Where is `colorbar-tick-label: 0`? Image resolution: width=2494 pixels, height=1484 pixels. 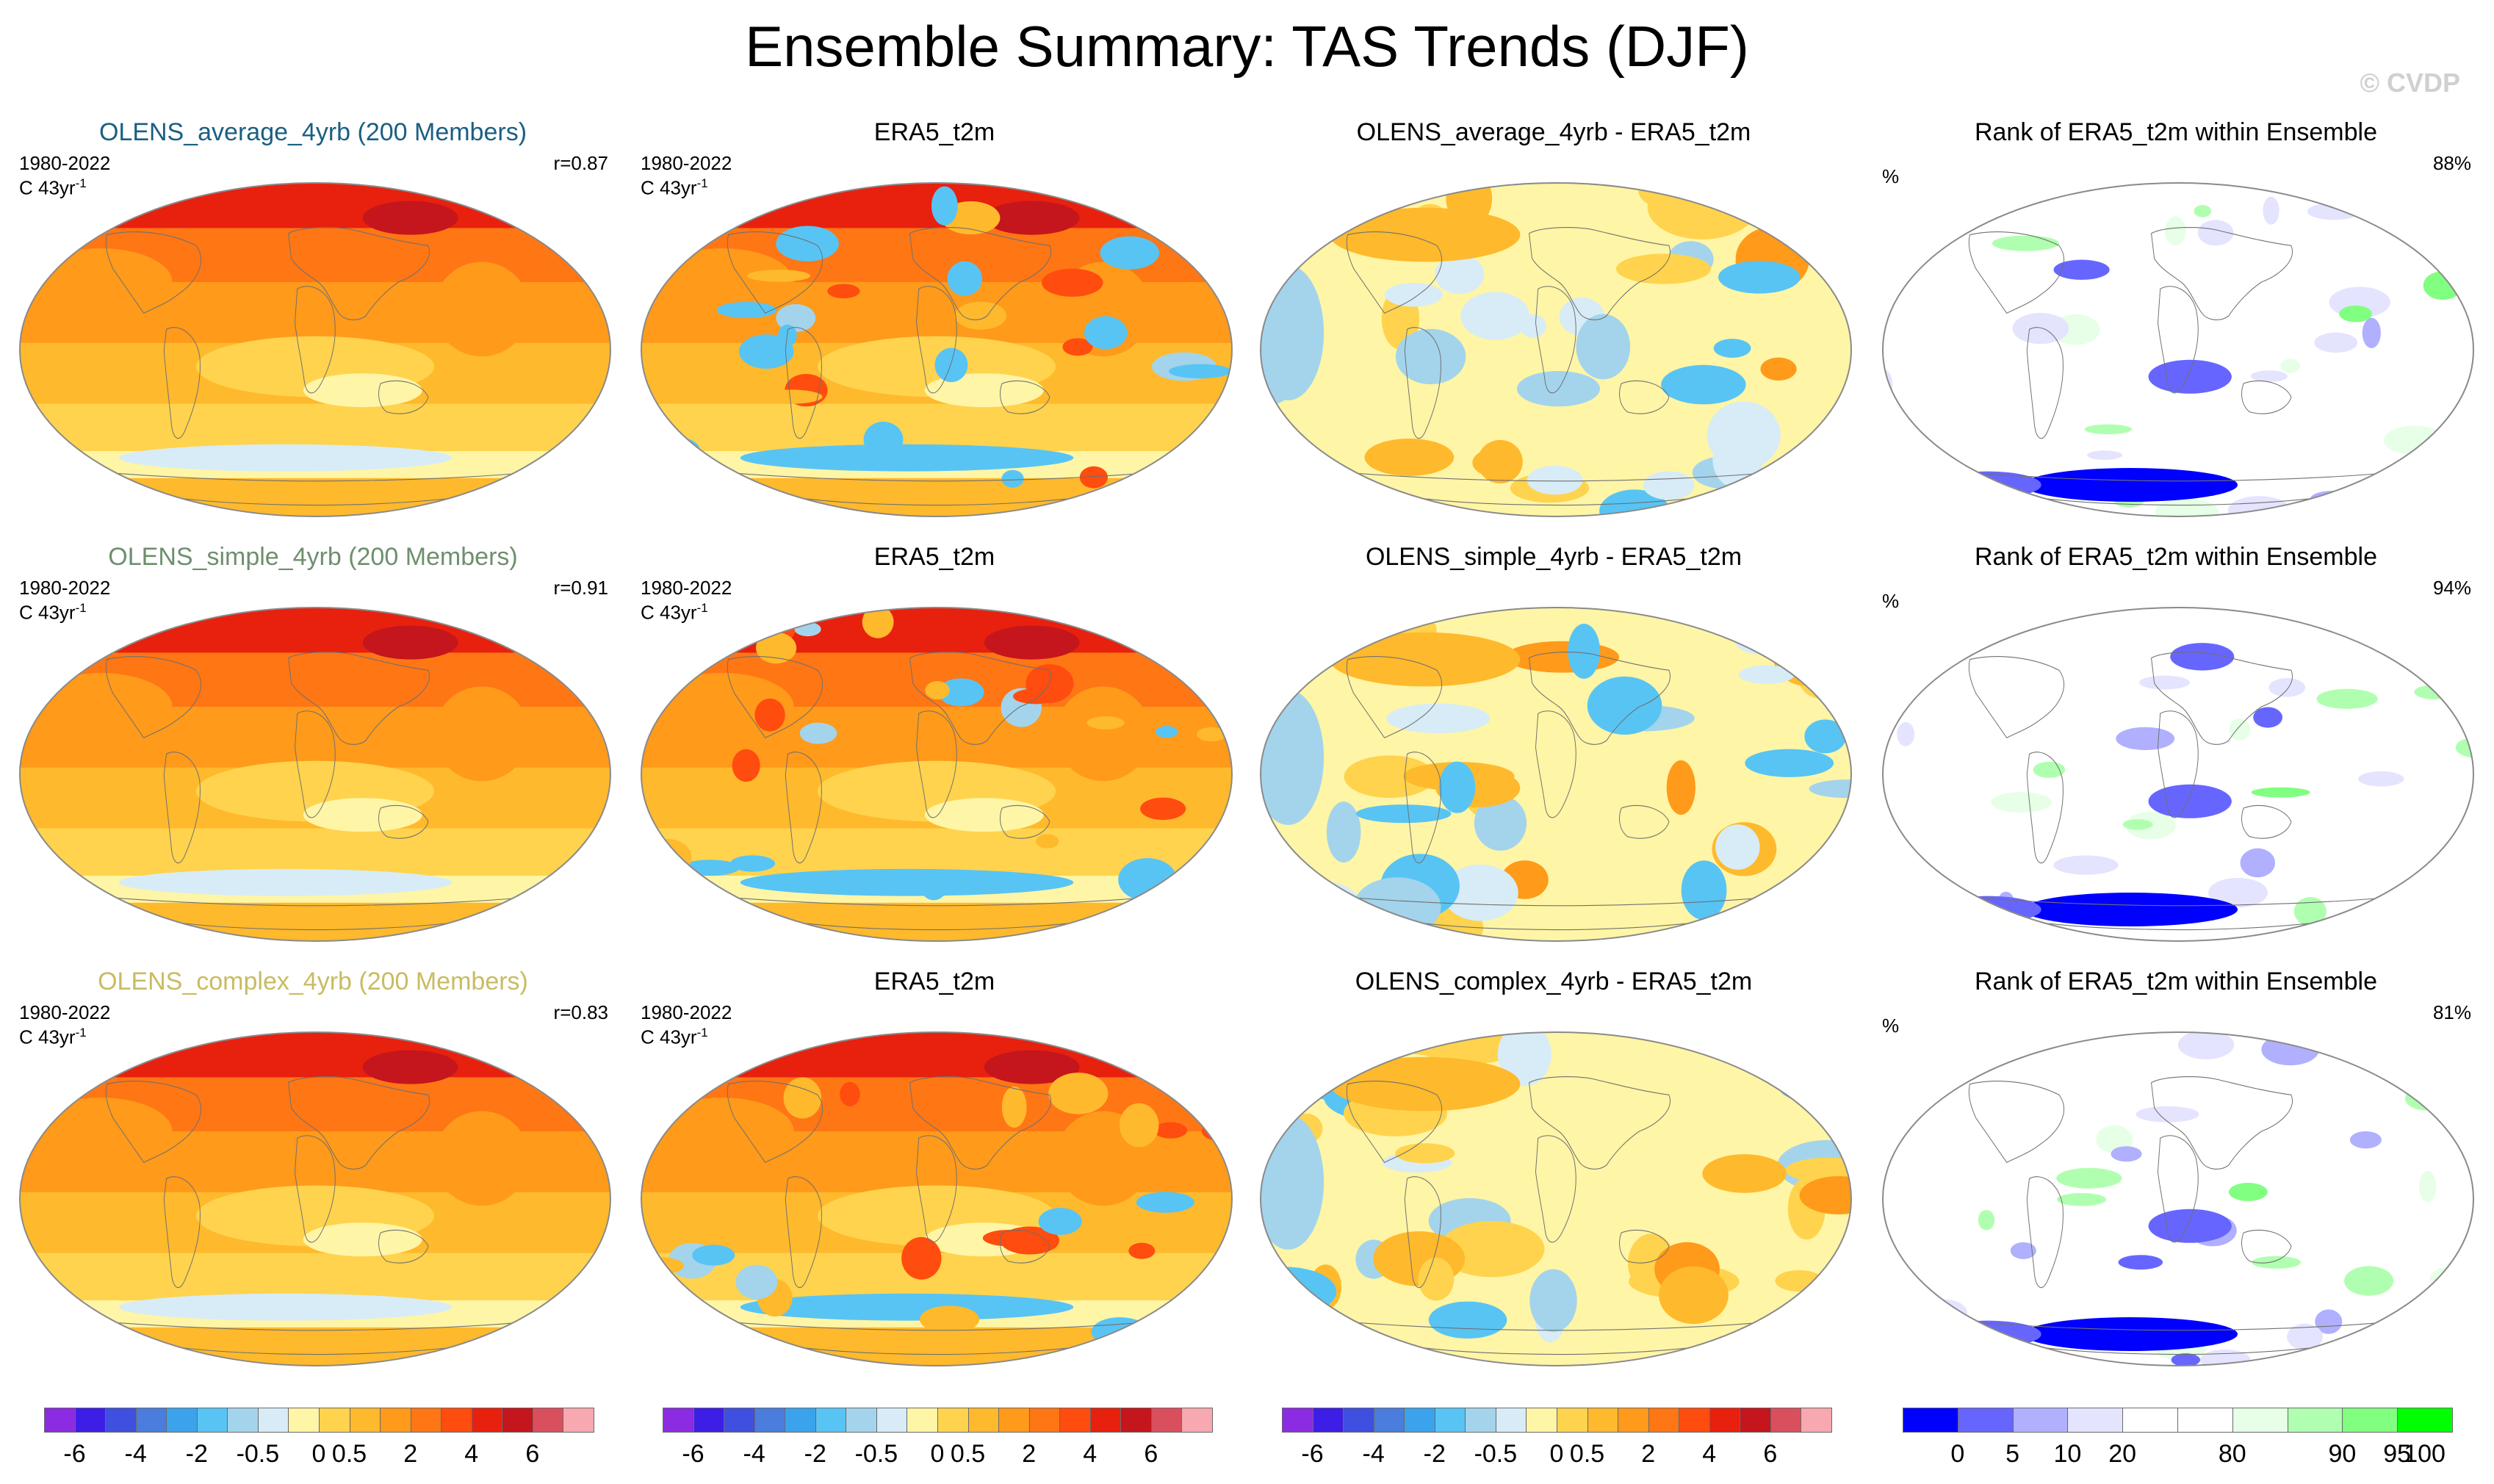
colorbar-tick-label: 0 is located at coordinates (938, 1454).